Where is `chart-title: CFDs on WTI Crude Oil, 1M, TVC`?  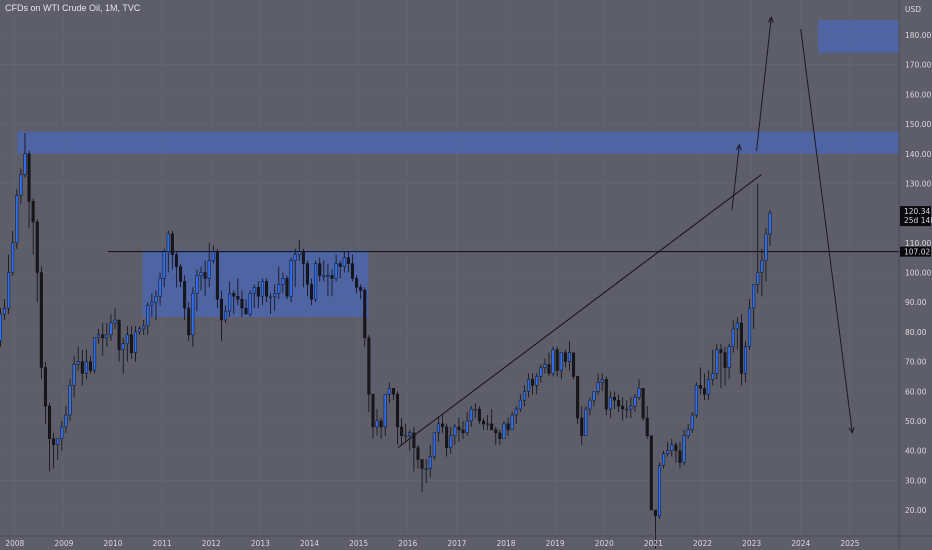
chart-title: CFDs on WTI Crude Oil, 1M, TVC is located at coordinates (73, 8).